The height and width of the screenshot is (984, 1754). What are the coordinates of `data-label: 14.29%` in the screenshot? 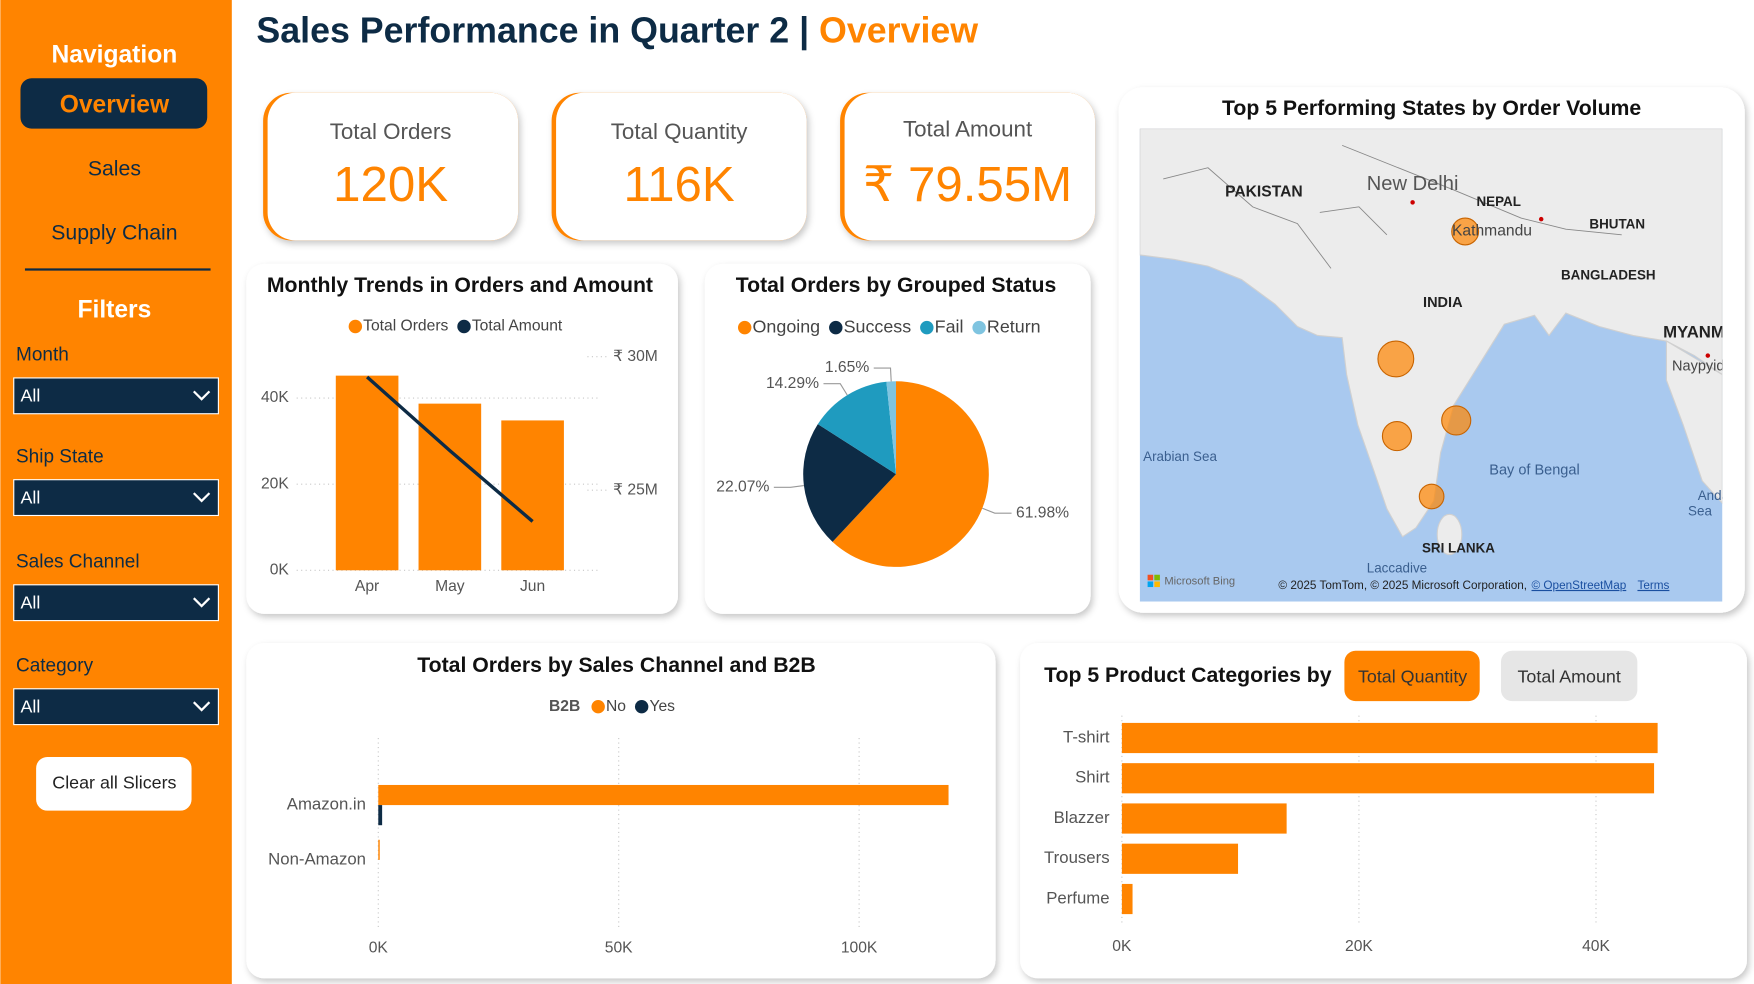 It's located at (792, 383).